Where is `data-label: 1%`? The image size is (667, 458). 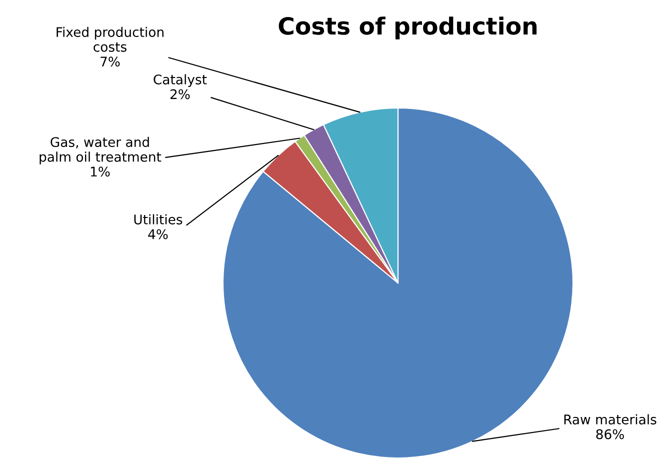 data-label: 1% is located at coordinates (100, 171).